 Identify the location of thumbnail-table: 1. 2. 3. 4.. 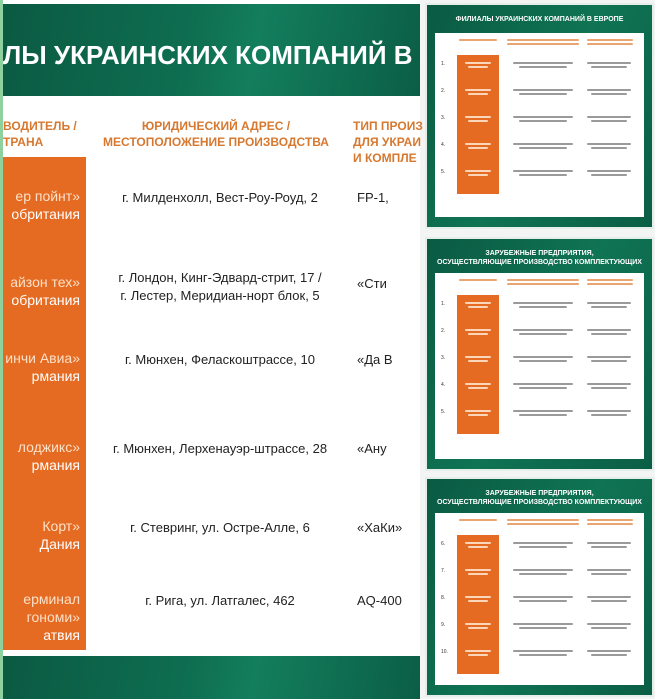
(539, 366).